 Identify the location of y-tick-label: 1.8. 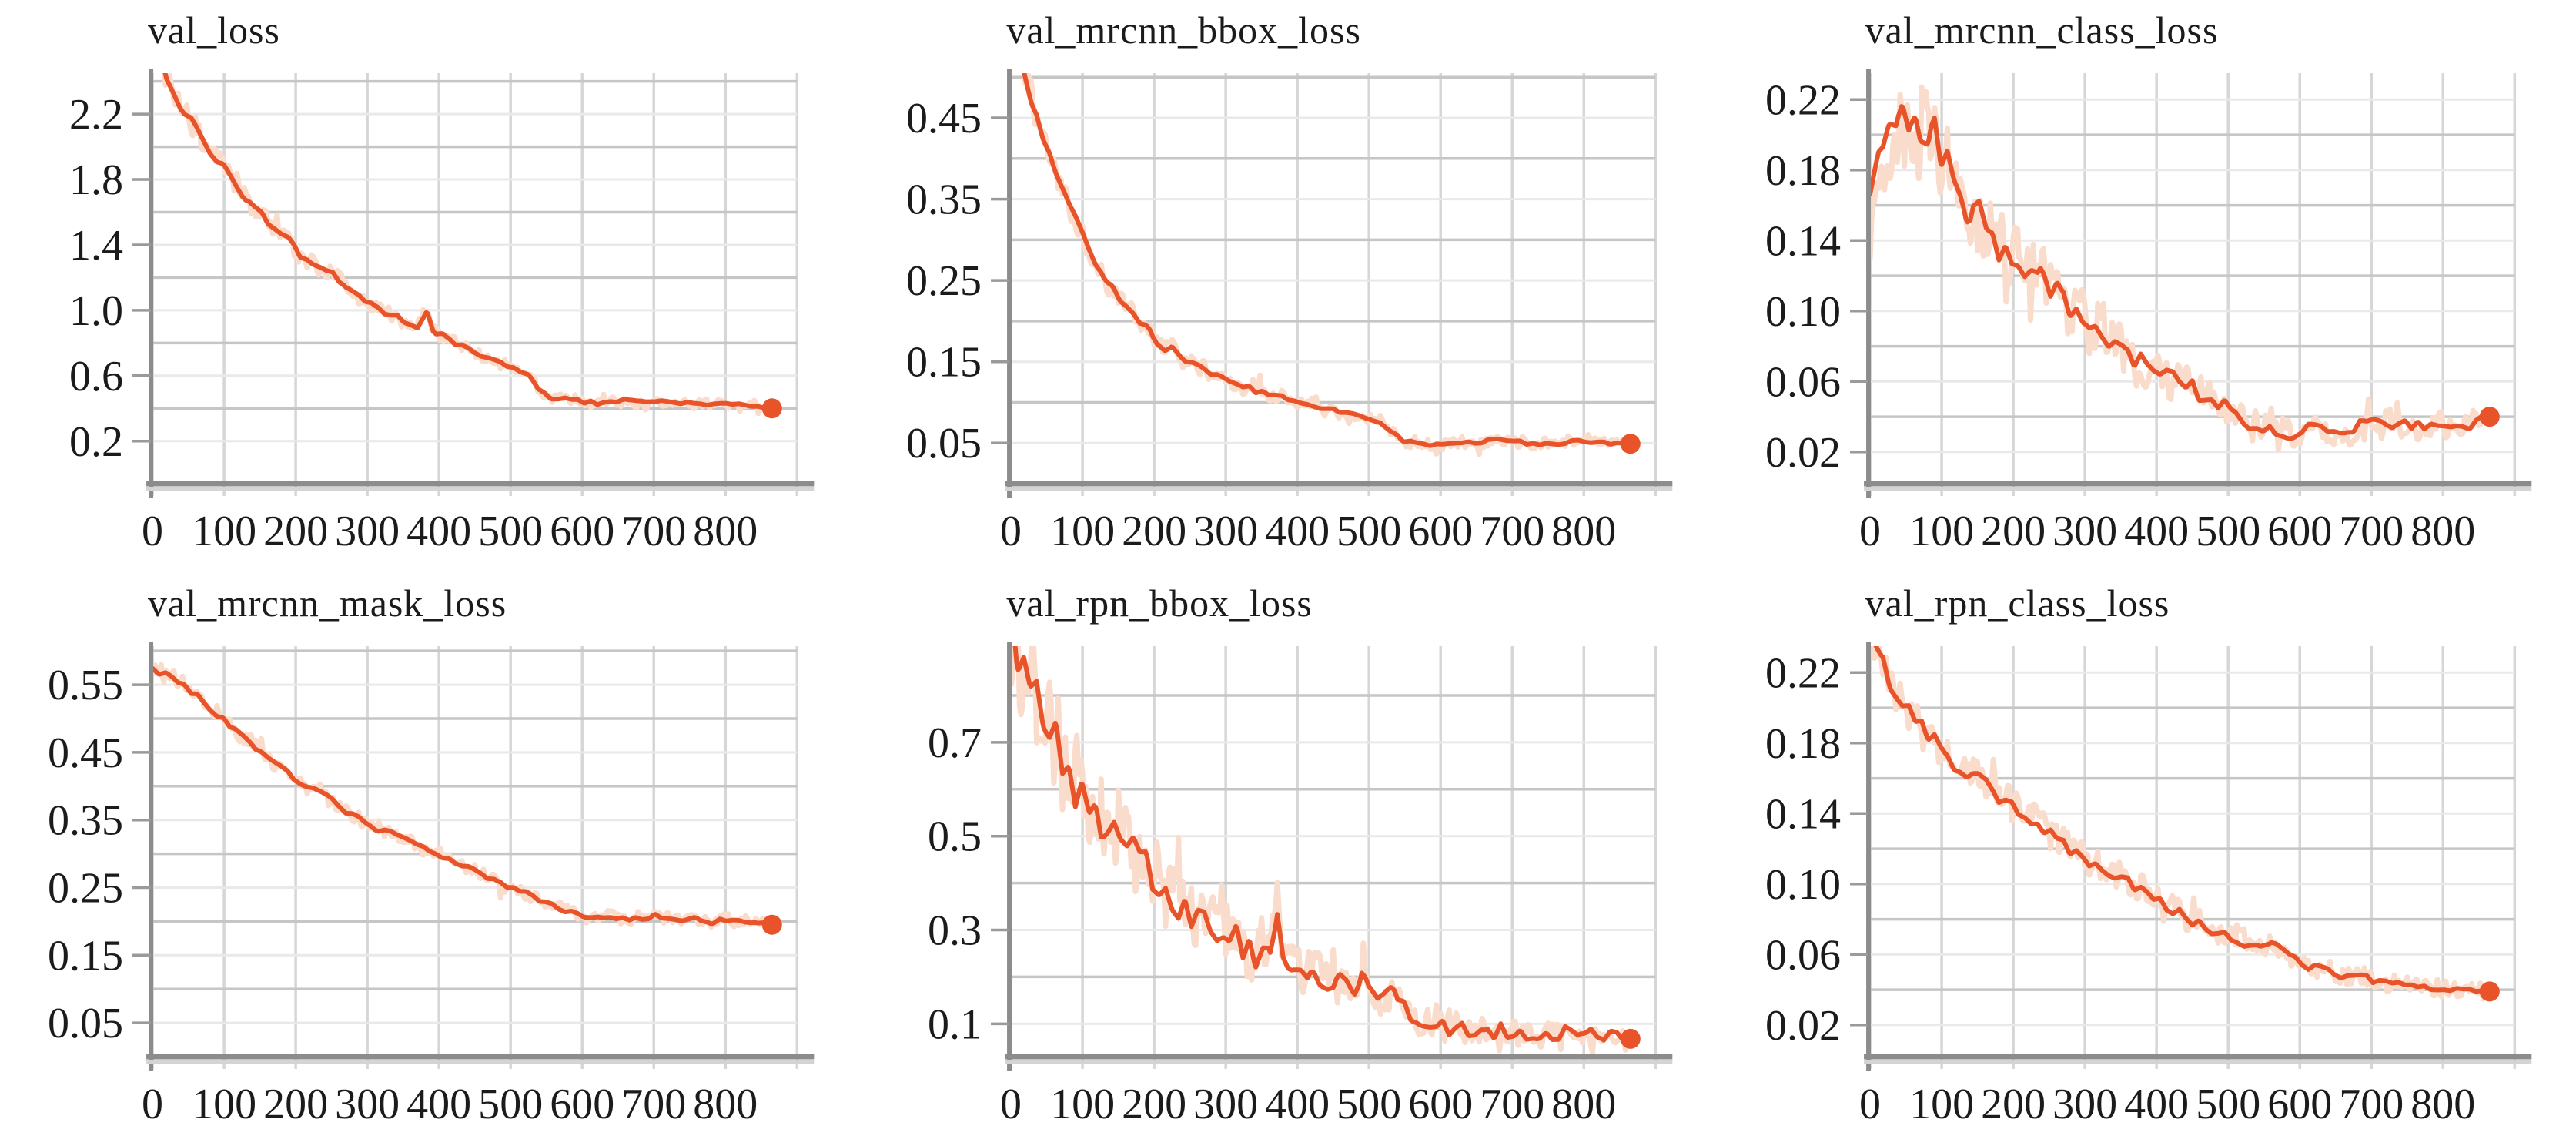
(96, 180).